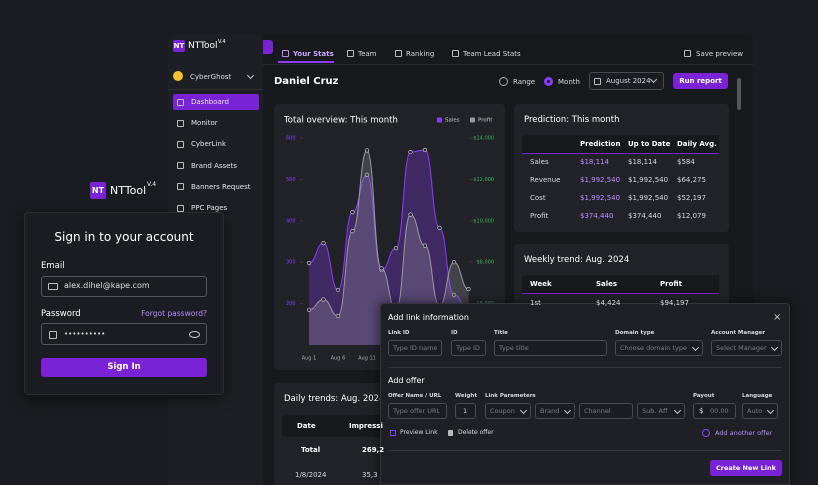 This screenshot has width=818, height=485. What do you see at coordinates (439, 120) in the screenshot?
I see `legend-swatch` at bounding box center [439, 120].